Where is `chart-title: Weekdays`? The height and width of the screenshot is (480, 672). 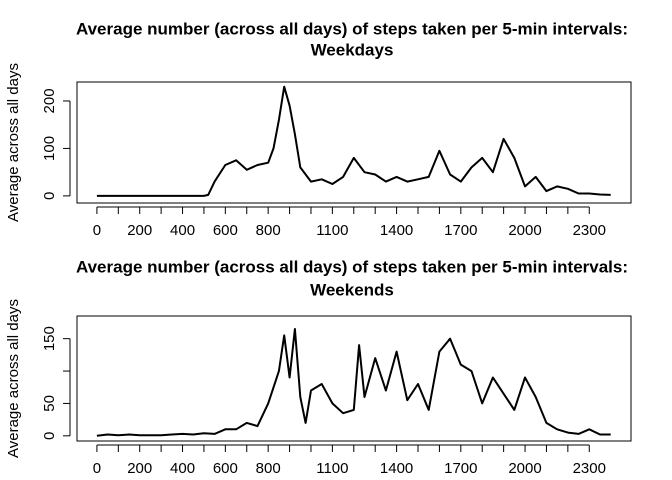
chart-title: Weekdays is located at coordinates (352, 49).